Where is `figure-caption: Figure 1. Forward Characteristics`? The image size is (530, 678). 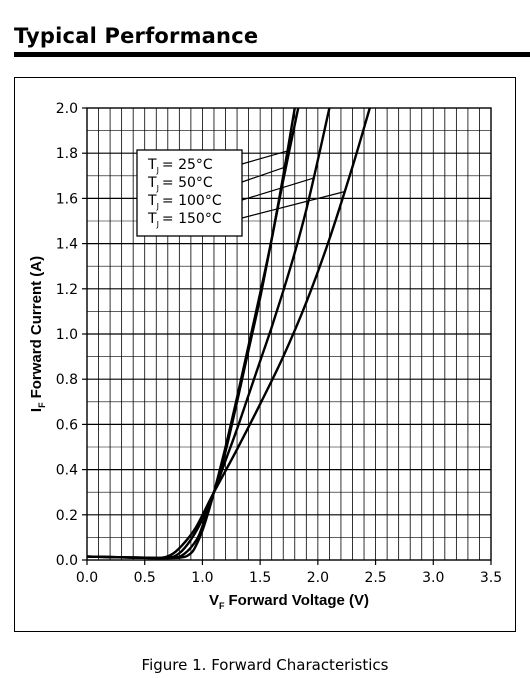 figure-caption: Figure 1. Forward Characteristics is located at coordinates (265, 665).